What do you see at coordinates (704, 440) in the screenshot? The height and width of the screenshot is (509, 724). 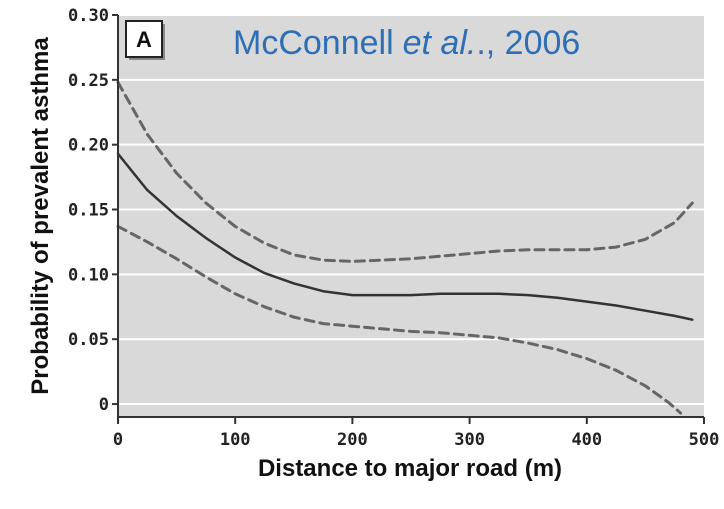 I see `x-tick-label-5: 500` at bounding box center [704, 440].